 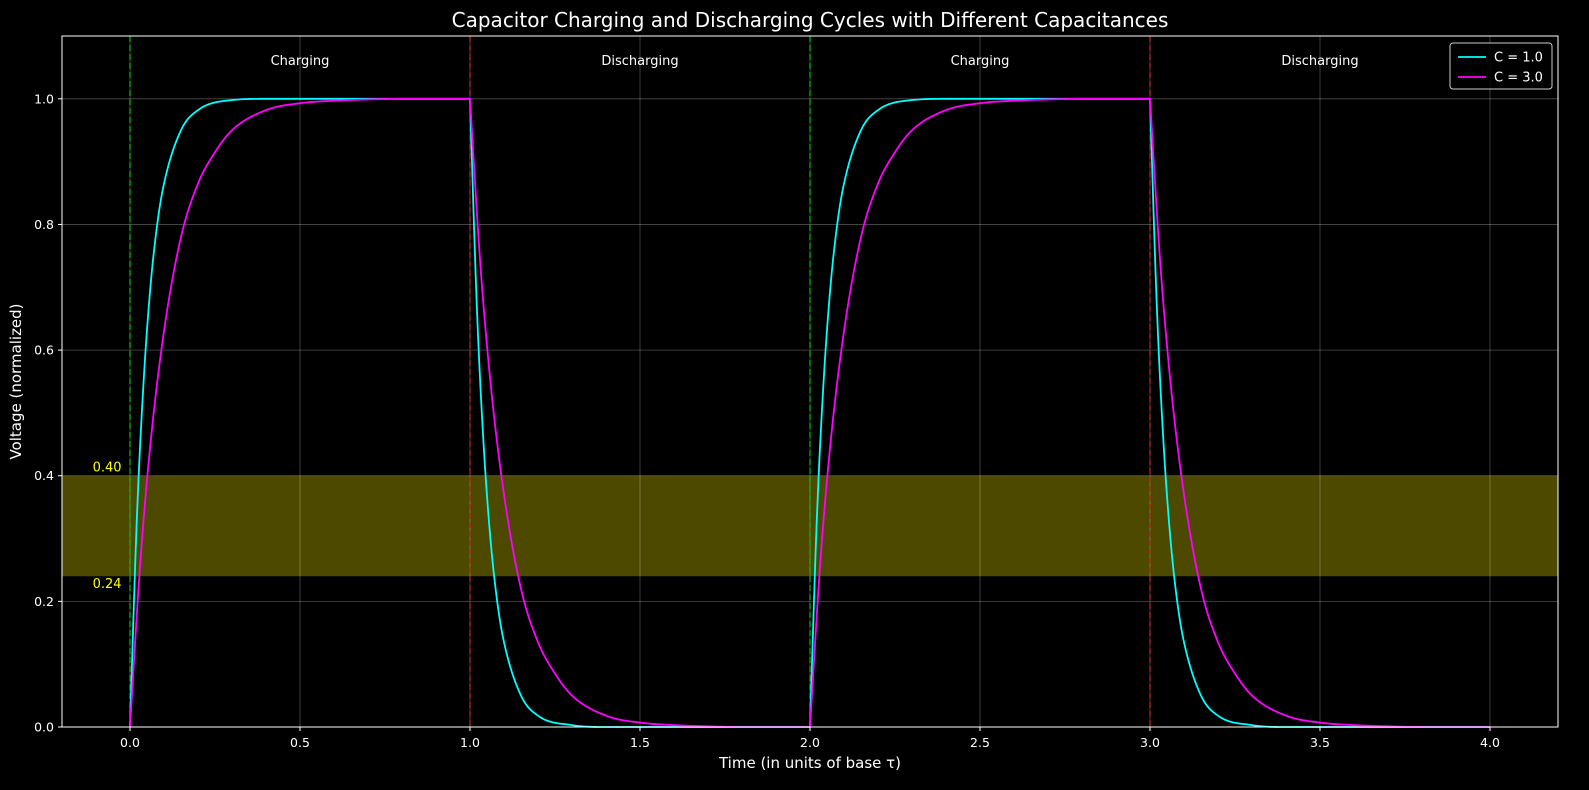 I want to click on y-tick-label: 0.8, so click(x=44, y=224).